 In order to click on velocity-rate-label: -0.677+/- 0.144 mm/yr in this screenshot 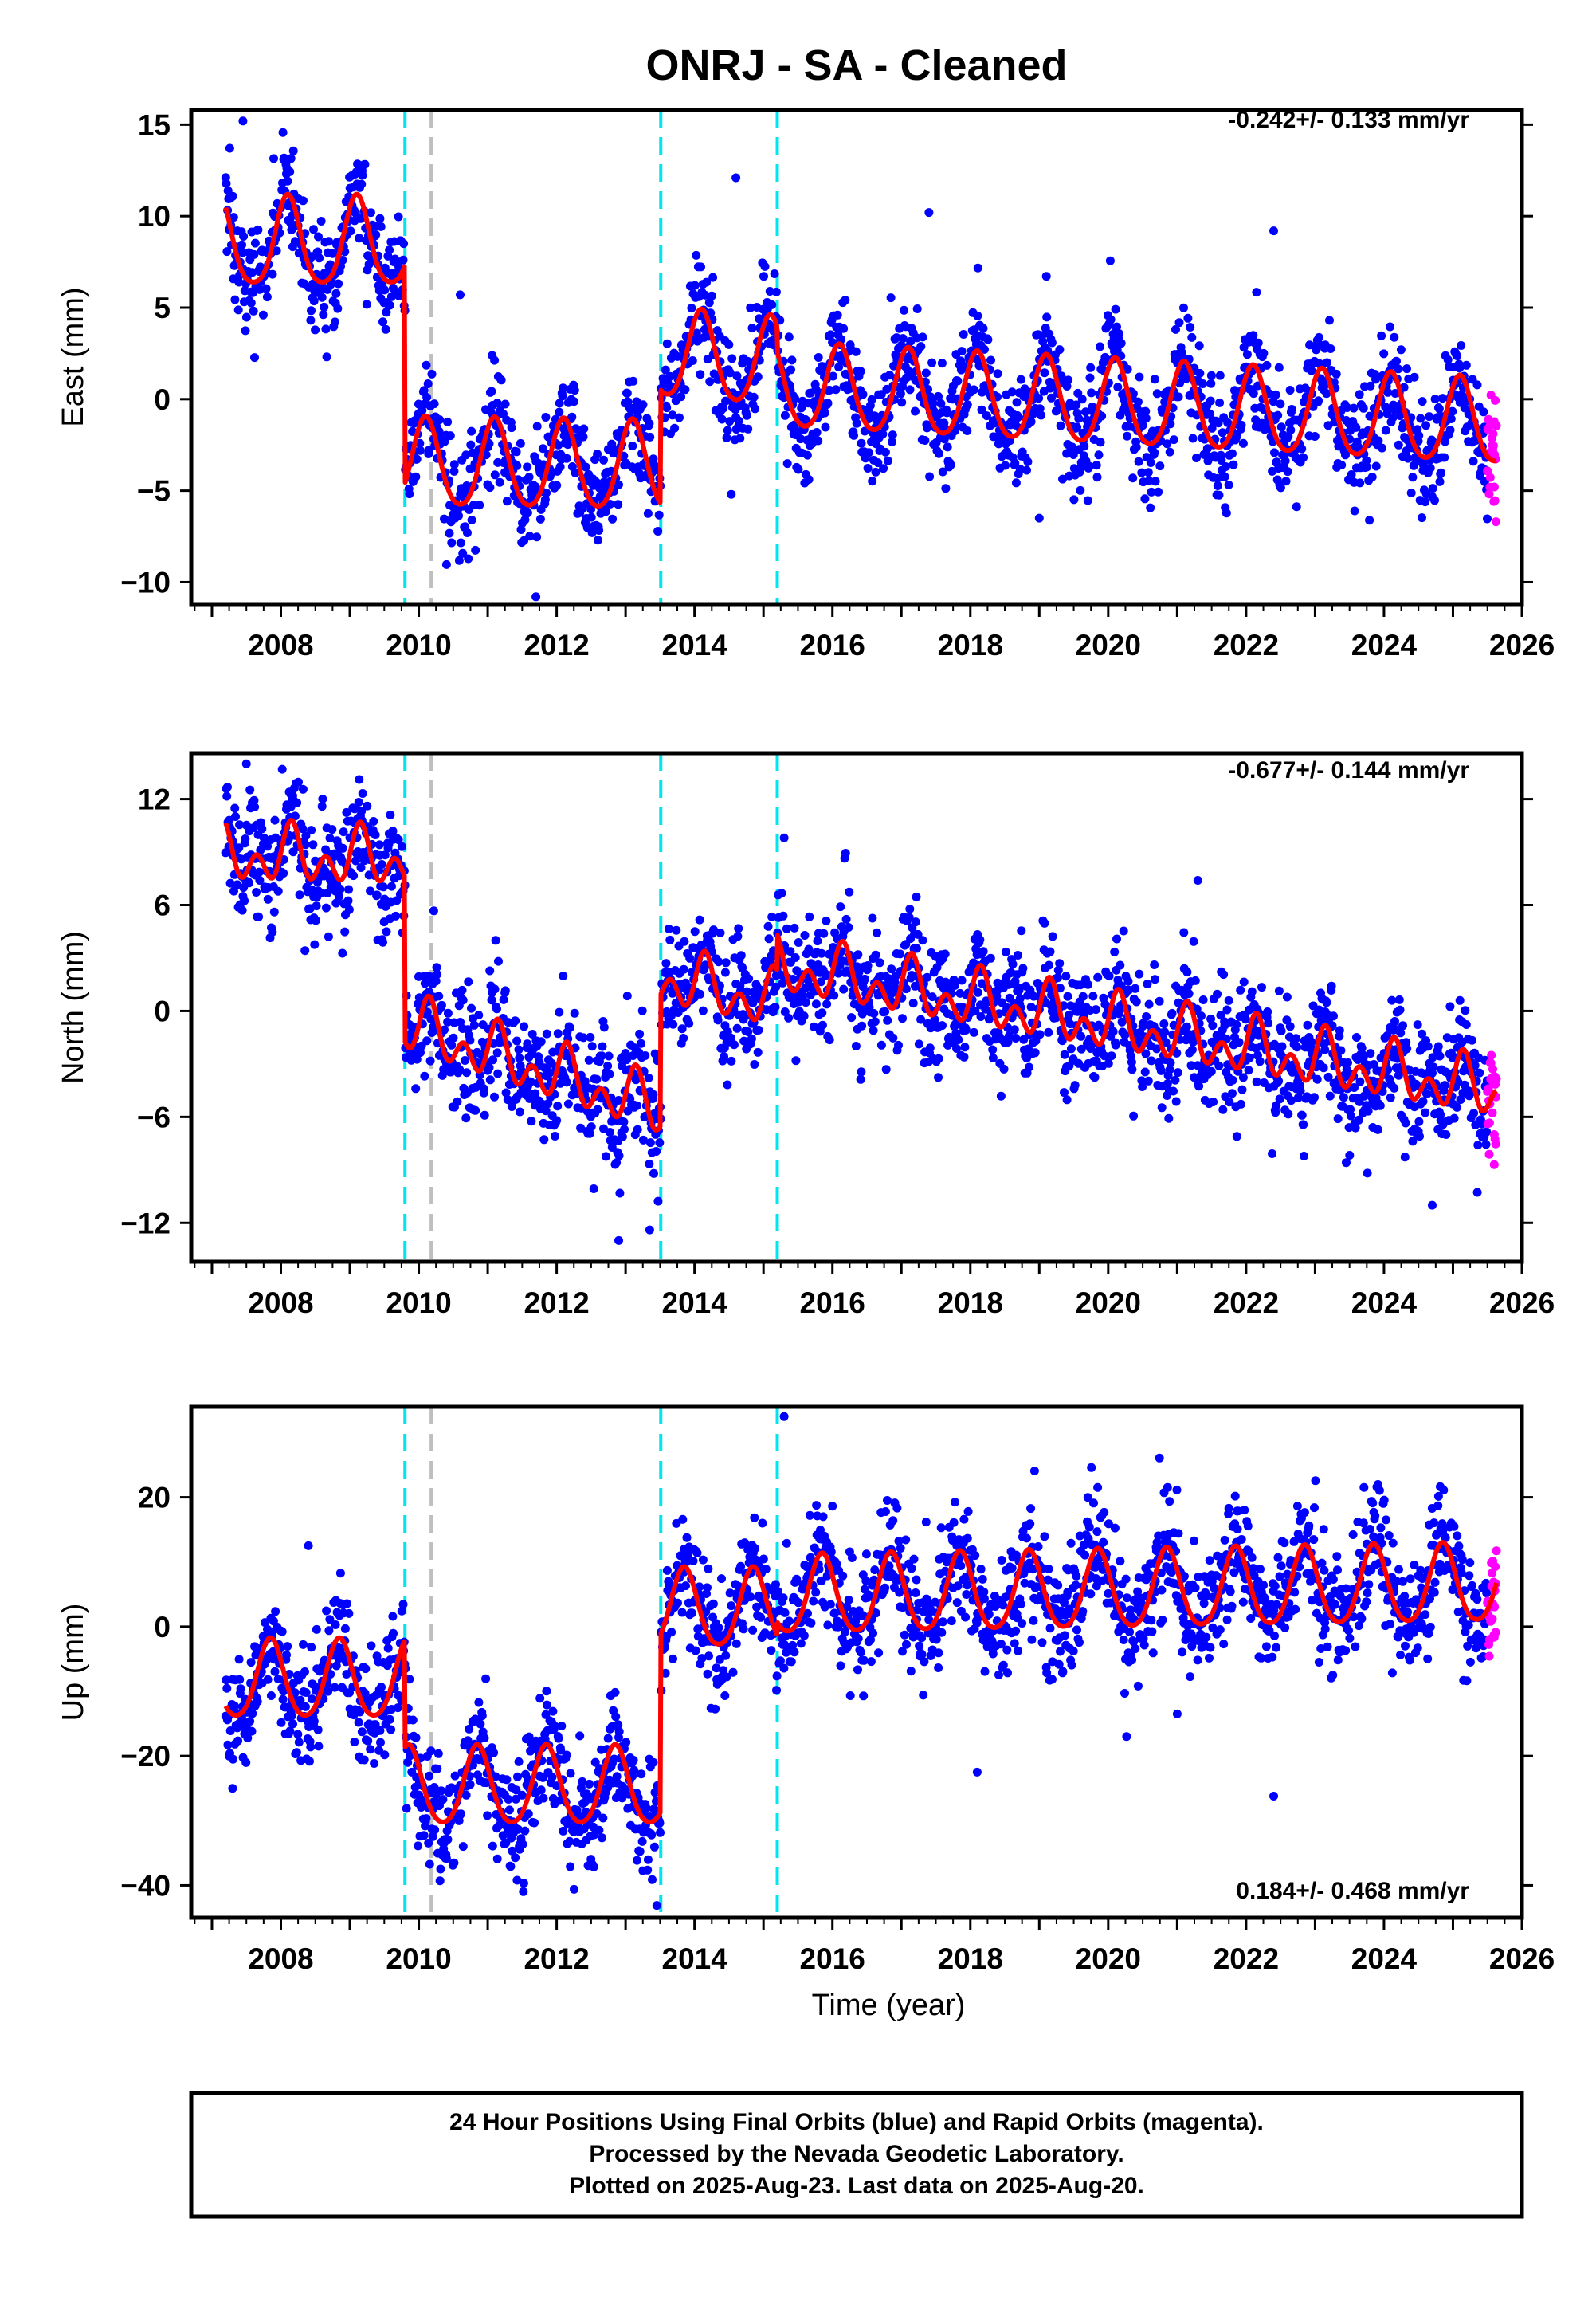, I will do `click(1349, 770)`.